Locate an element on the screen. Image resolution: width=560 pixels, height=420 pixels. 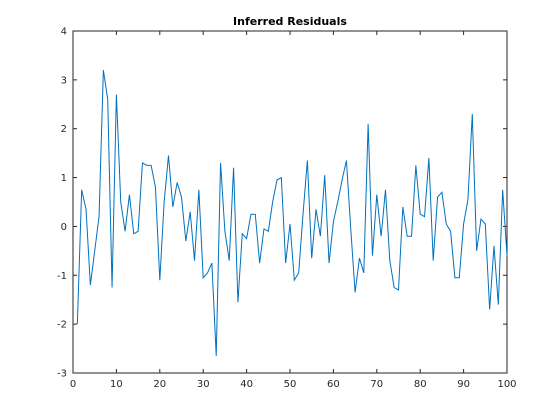
x-tick-label: 30 is located at coordinates (203, 384).